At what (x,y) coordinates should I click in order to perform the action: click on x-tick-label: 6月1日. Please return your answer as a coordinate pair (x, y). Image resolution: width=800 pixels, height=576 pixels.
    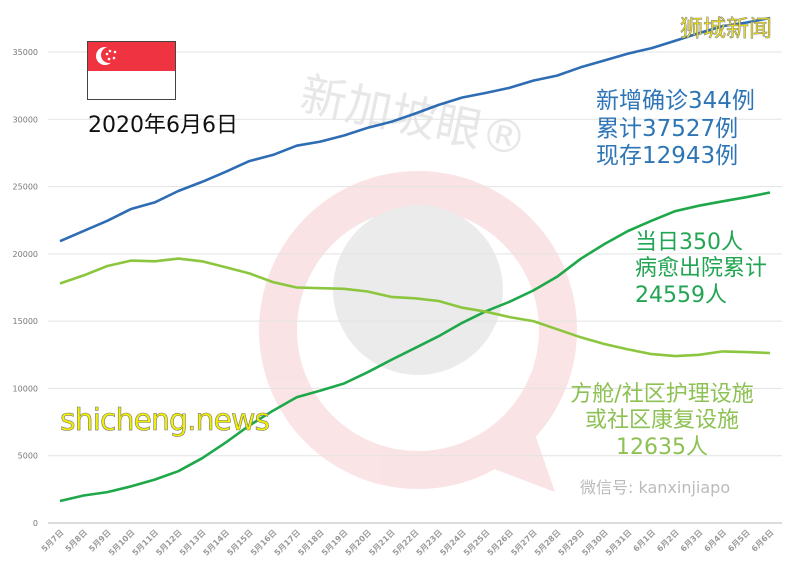
    Looking at the image, I should click on (645, 541).